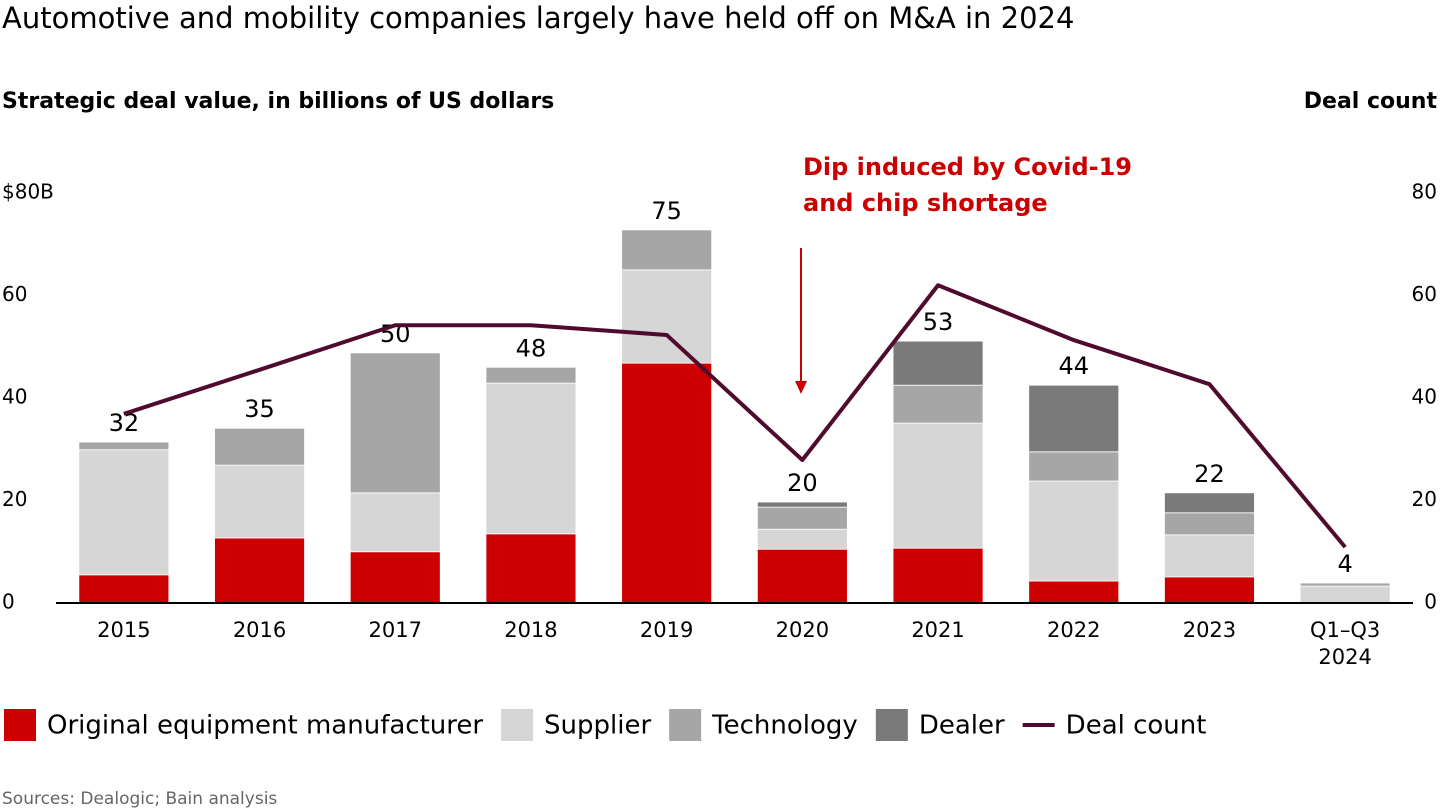  What do you see at coordinates (1430, 602) in the screenshot?
I see `y2-tick-label: 0` at bounding box center [1430, 602].